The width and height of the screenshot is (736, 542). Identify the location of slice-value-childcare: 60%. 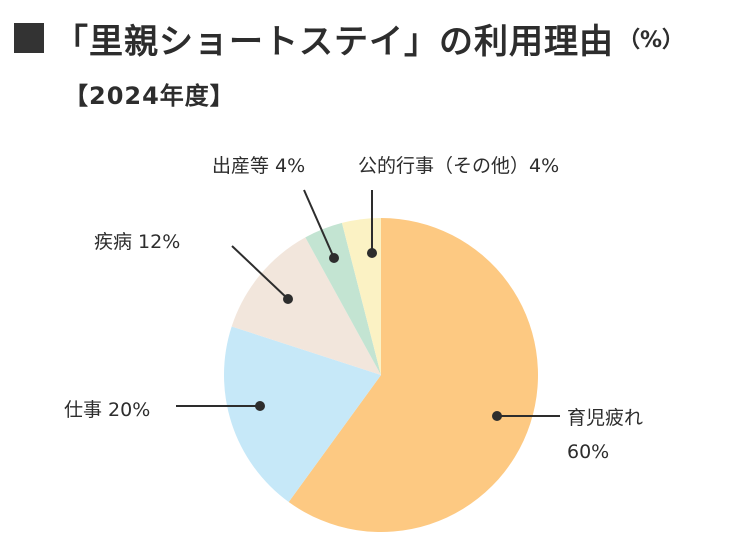
(588, 452).